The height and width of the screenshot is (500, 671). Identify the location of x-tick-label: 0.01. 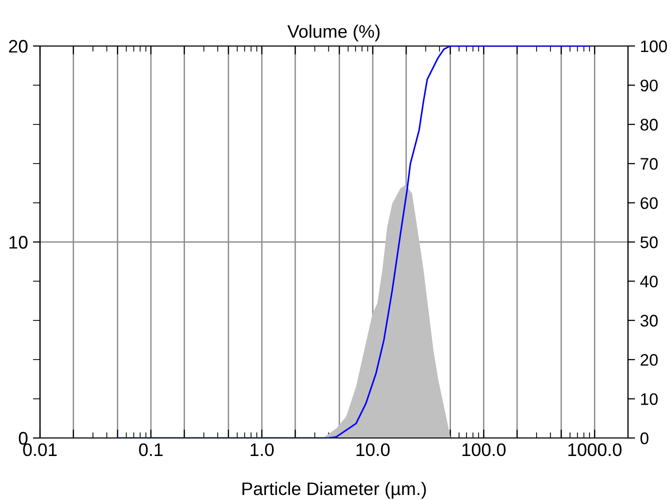
(40, 449).